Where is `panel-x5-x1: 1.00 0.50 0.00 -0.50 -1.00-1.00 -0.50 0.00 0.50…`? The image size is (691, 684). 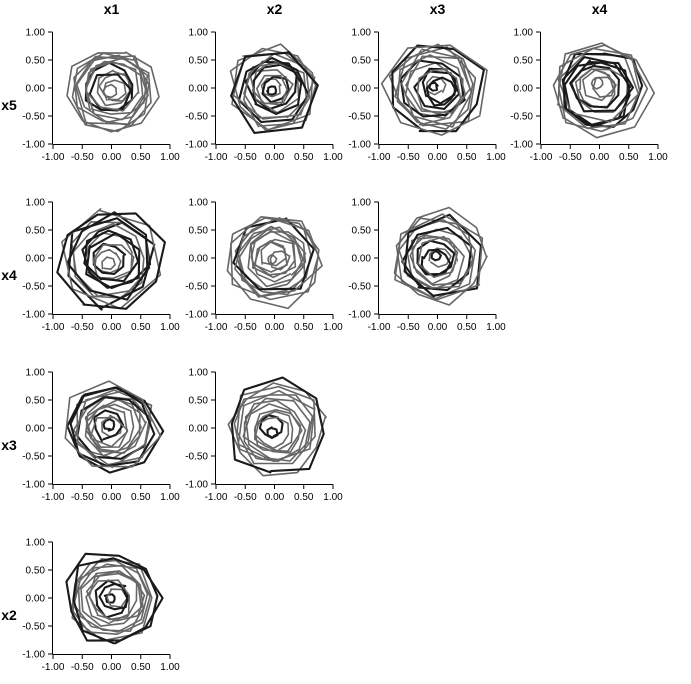 panel-x5-x1: 1.00 0.50 0.00 -0.50 -1.00-1.00 -0.50 0.00 0.50… is located at coordinates (101, 96).